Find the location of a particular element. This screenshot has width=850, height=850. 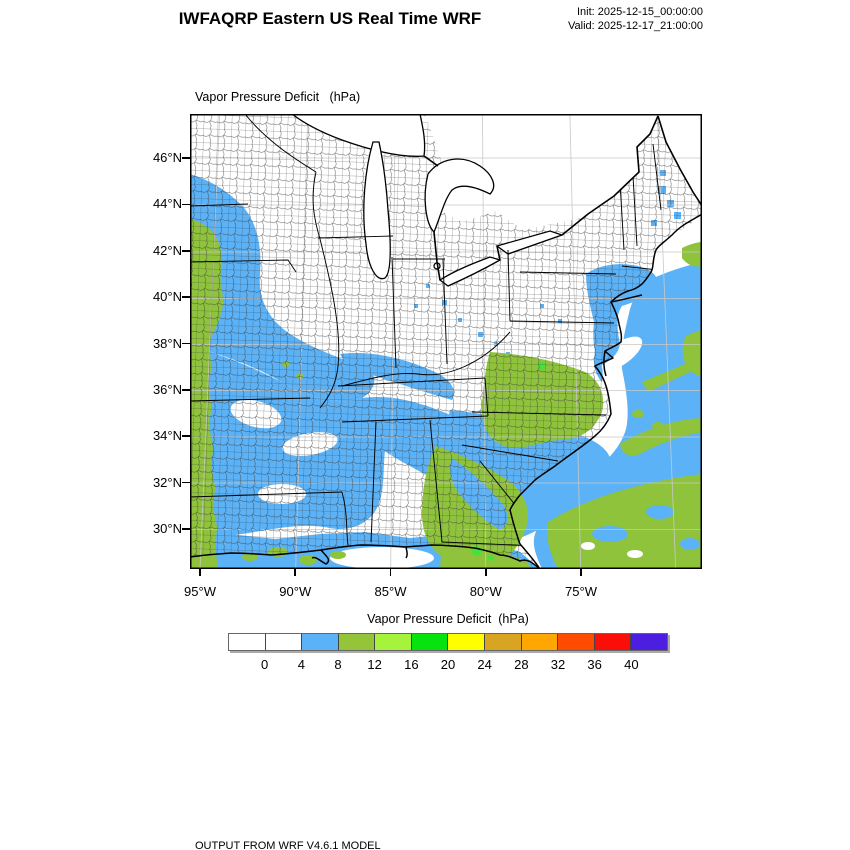

colorbar-tick-label: 32 is located at coordinates (558, 664).